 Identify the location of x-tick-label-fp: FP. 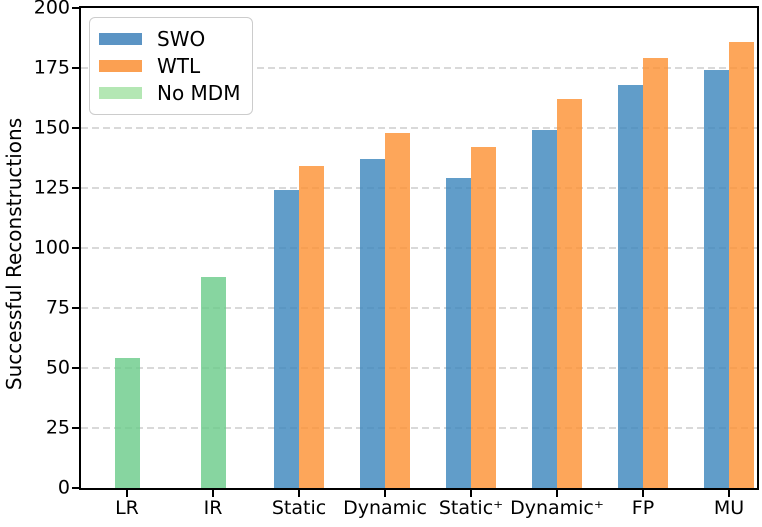
(643, 508).